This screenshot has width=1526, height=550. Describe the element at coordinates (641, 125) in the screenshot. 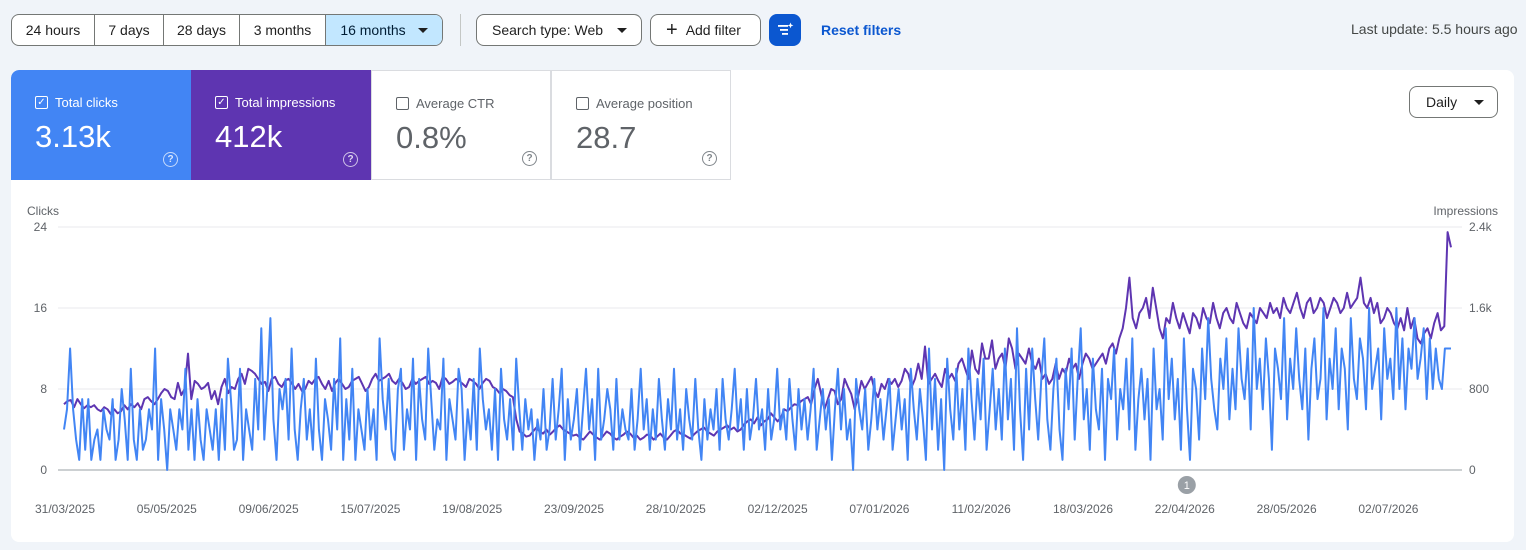

I see `metric-tile-average-position: Average position 28.7 ?` at that location.